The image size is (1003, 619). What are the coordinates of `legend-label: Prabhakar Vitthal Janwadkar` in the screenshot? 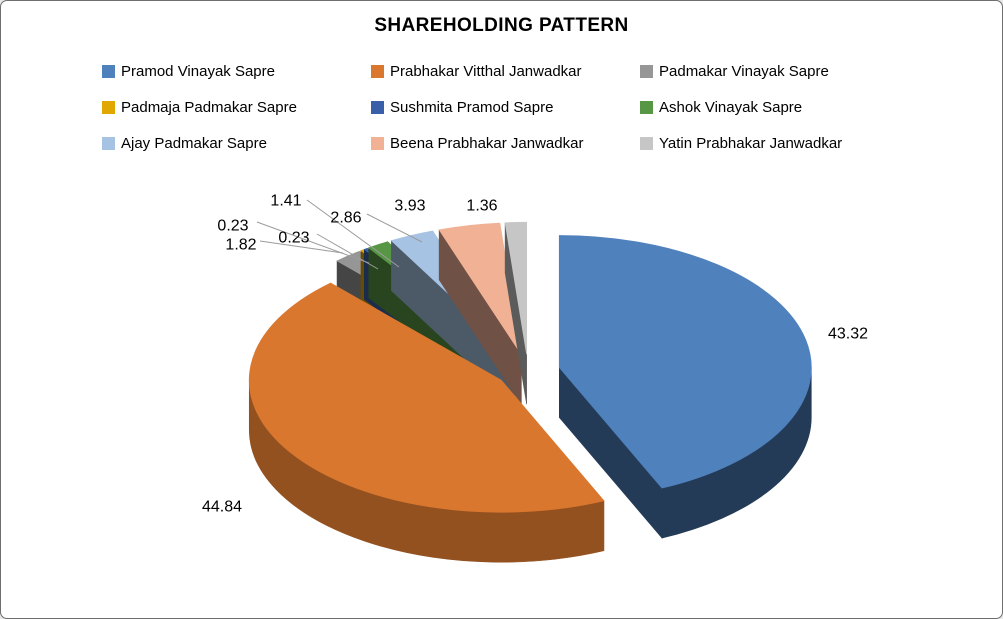 It's located at (486, 71).